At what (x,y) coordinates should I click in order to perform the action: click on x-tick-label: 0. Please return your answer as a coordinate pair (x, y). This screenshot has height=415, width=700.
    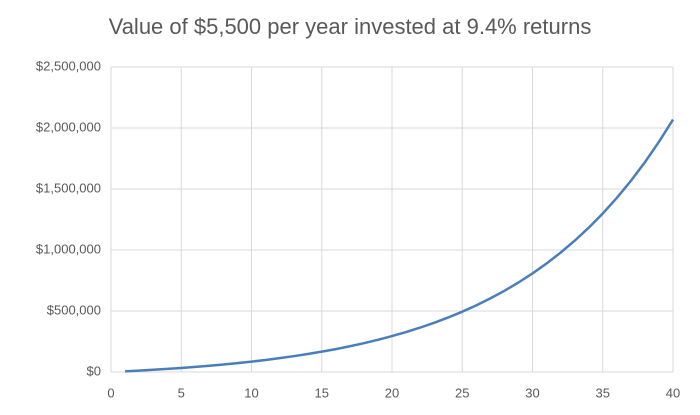
    Looking at the image, I should click on (110, 392).